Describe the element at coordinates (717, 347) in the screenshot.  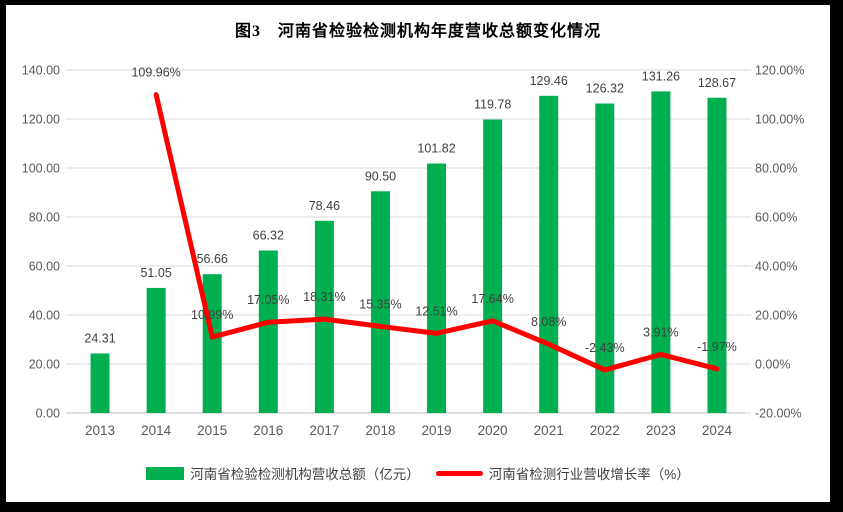
I see `line-value-label: -1.97%` at that location.